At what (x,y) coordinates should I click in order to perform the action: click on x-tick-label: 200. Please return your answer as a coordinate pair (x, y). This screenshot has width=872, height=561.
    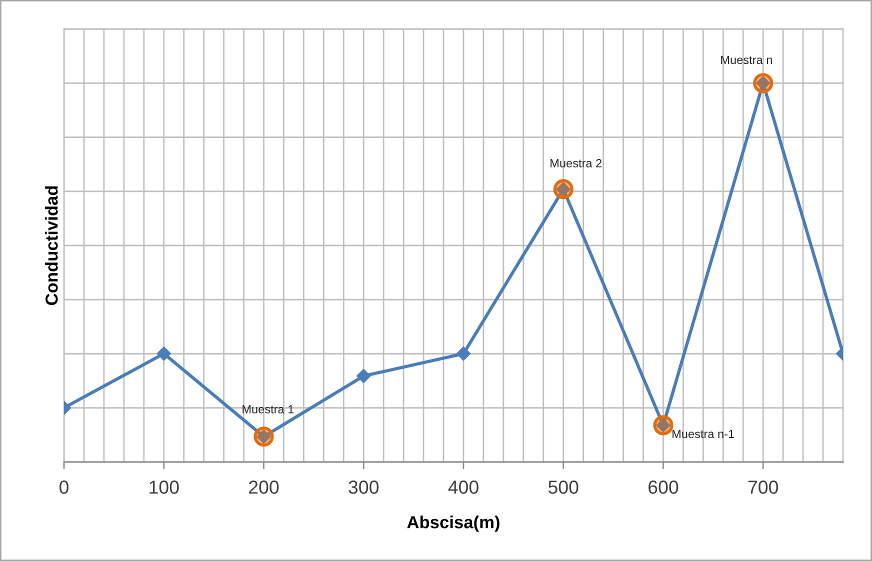
    Looking at the image, I should click on (264, 487).